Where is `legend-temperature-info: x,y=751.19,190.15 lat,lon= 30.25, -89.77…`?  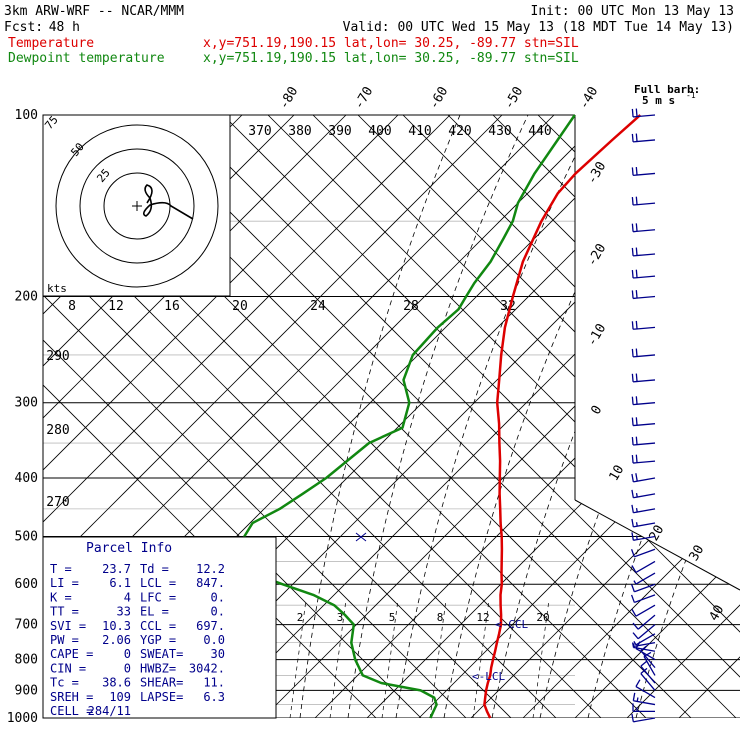
legend-temperature-info: x,y=751.19,190.15 lat,lon= 30.25, -89.77… is located at coordinates (391, 43).